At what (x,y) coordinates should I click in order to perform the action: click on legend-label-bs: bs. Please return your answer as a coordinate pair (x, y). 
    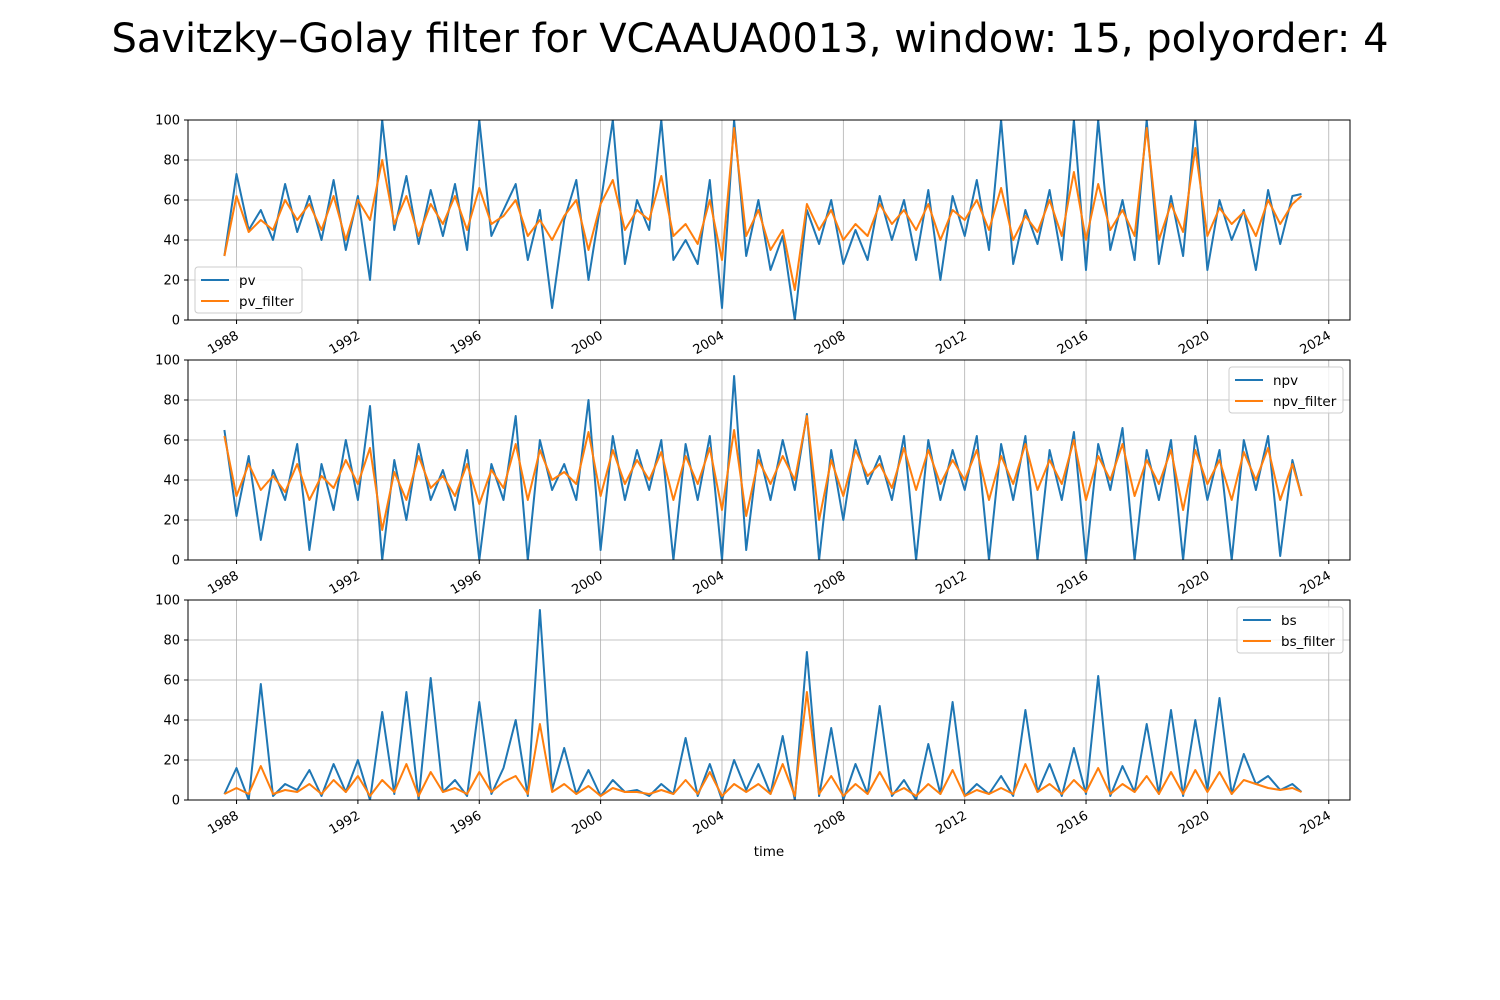
    Looking at the image, I should click on (1289, 621).